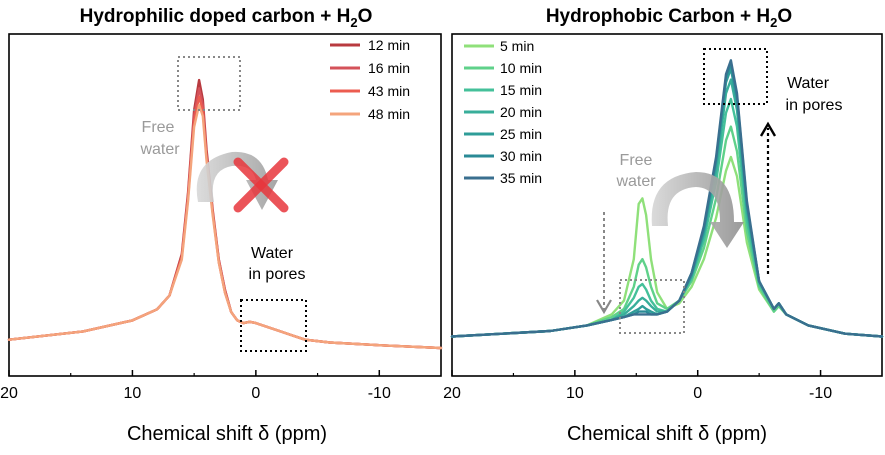  What do you see at coordinates (255, 393) in the screenshot?
I see `left-x-tick-label-2: 0` at bounding box center [255, 393].